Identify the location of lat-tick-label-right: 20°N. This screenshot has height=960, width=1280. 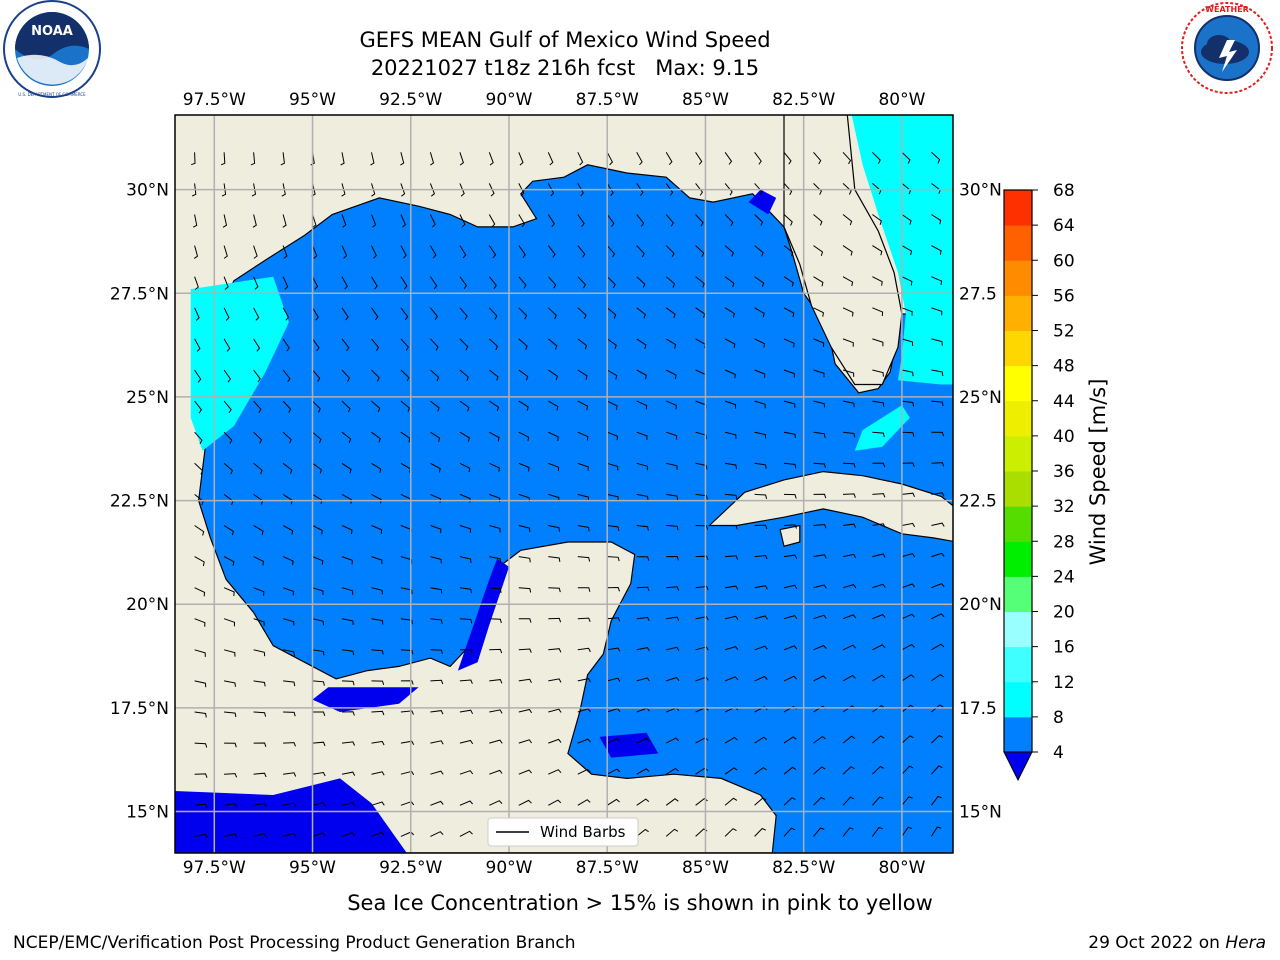
(980, 605).